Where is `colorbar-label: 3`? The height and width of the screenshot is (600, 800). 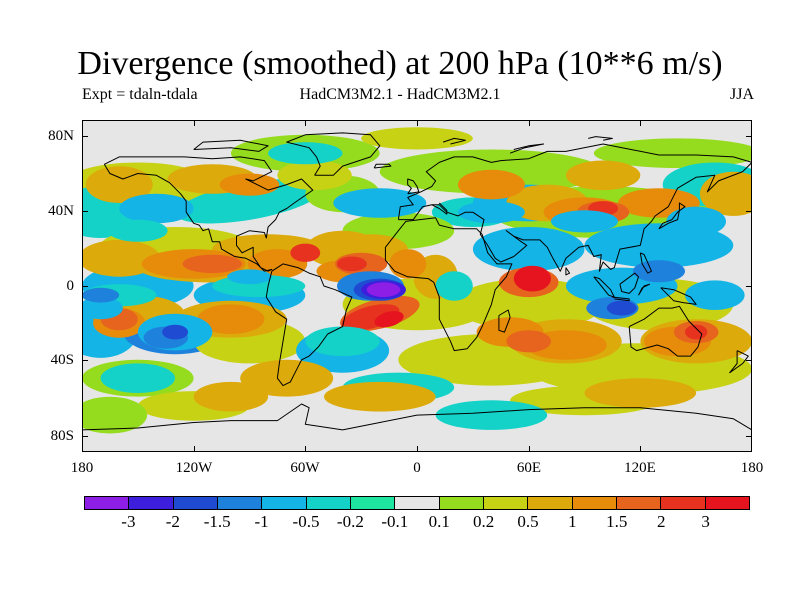 colorbar-label: 3 is located at coordinates (705, 521).